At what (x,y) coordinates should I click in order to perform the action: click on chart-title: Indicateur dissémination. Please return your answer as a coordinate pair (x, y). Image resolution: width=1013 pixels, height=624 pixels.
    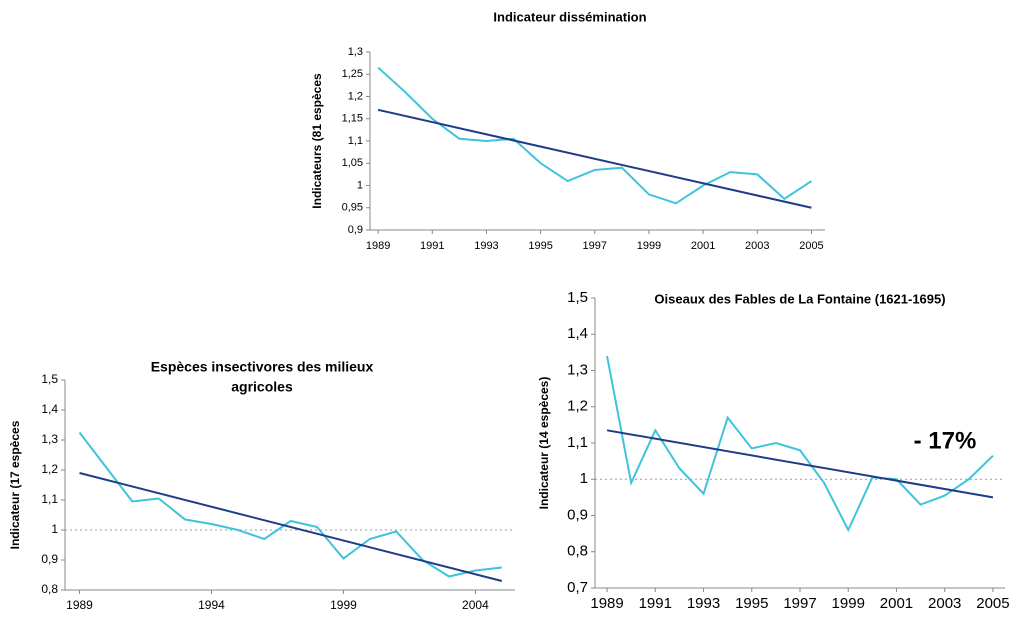
    Looking at the image, I should click on (569, 16).